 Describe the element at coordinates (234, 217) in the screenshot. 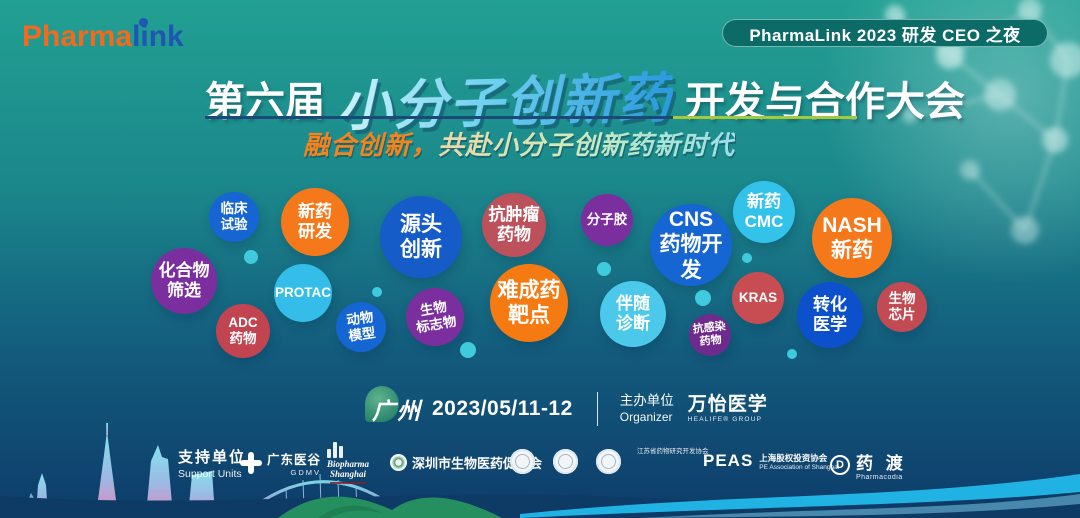

I see `topic-bubble: 临床 试验` at that location.